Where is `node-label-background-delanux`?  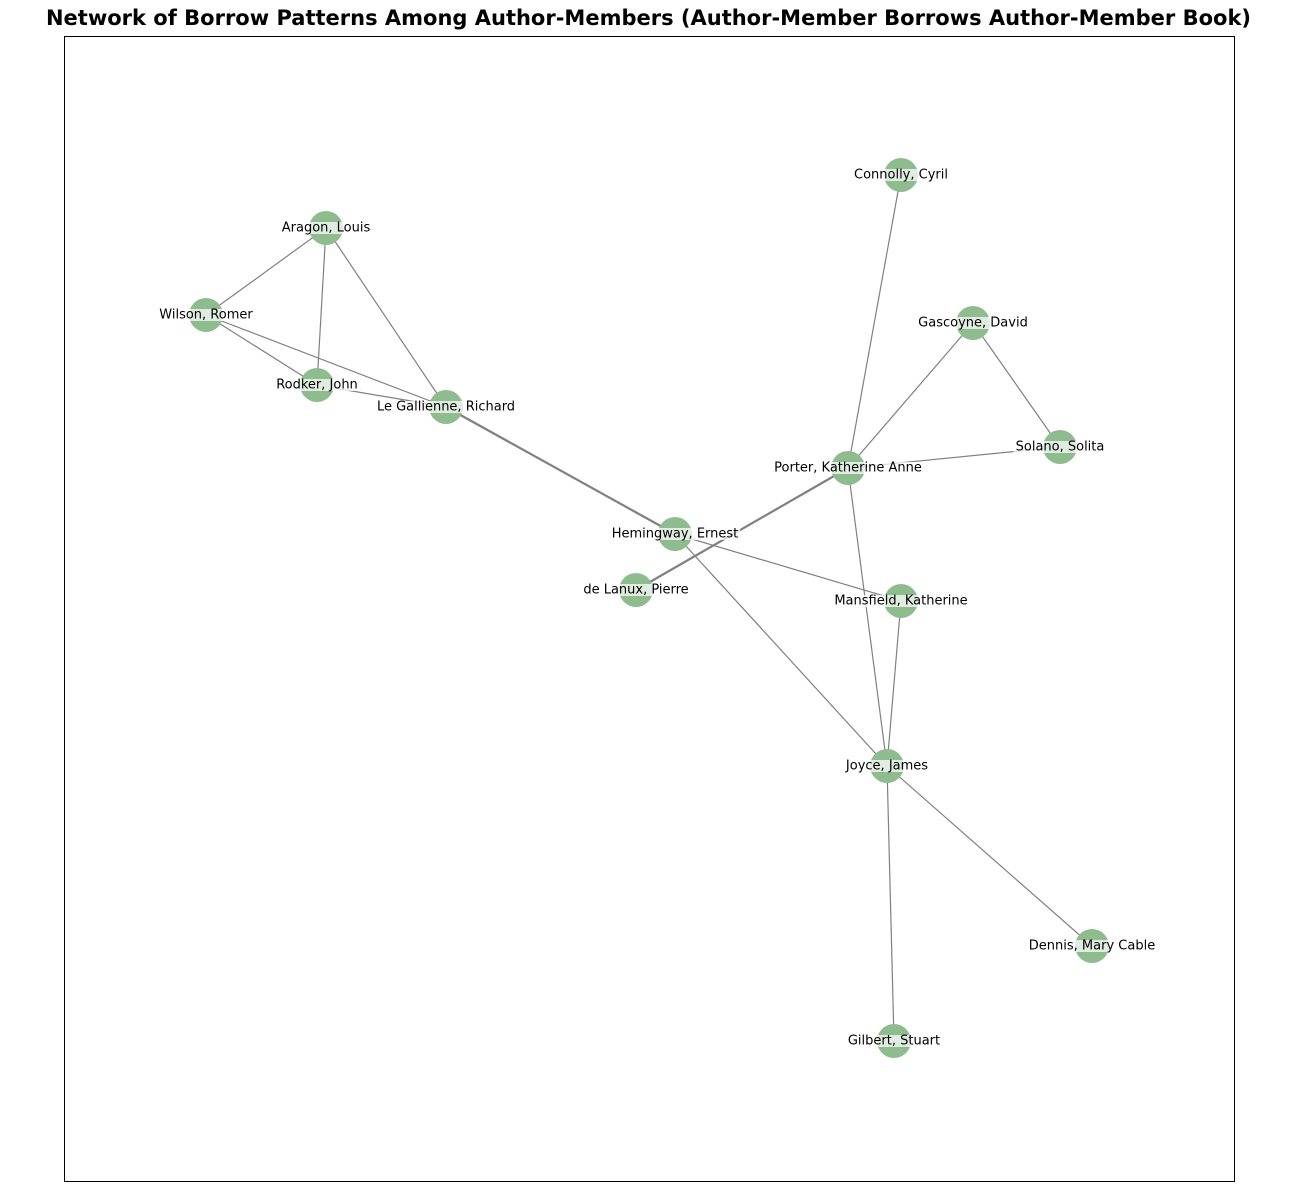
node-label-background-delanux is located at coordinates (636, 590).